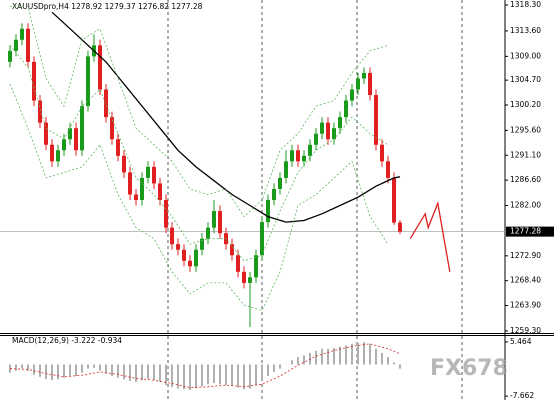 This screenshot has height=400, width=554. I want to click on y-tick-label: 1295.60, so click(525, 129).